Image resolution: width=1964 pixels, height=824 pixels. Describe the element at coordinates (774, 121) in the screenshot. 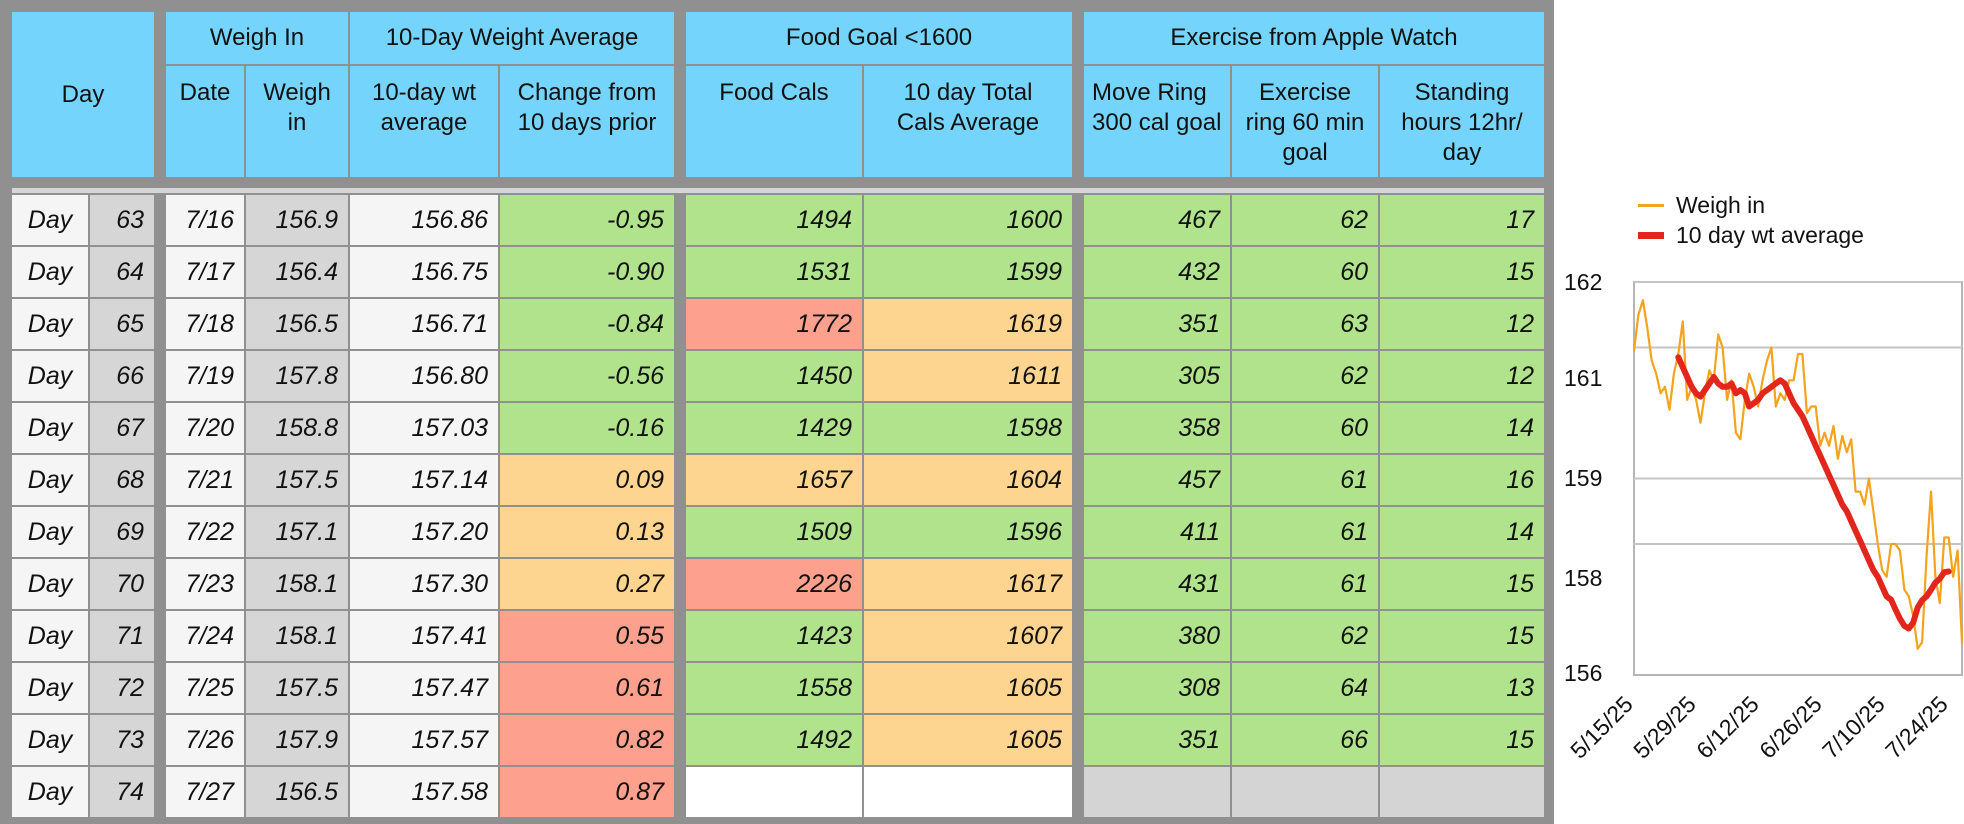

I see `header-food-cals: Food Cals` at that location.